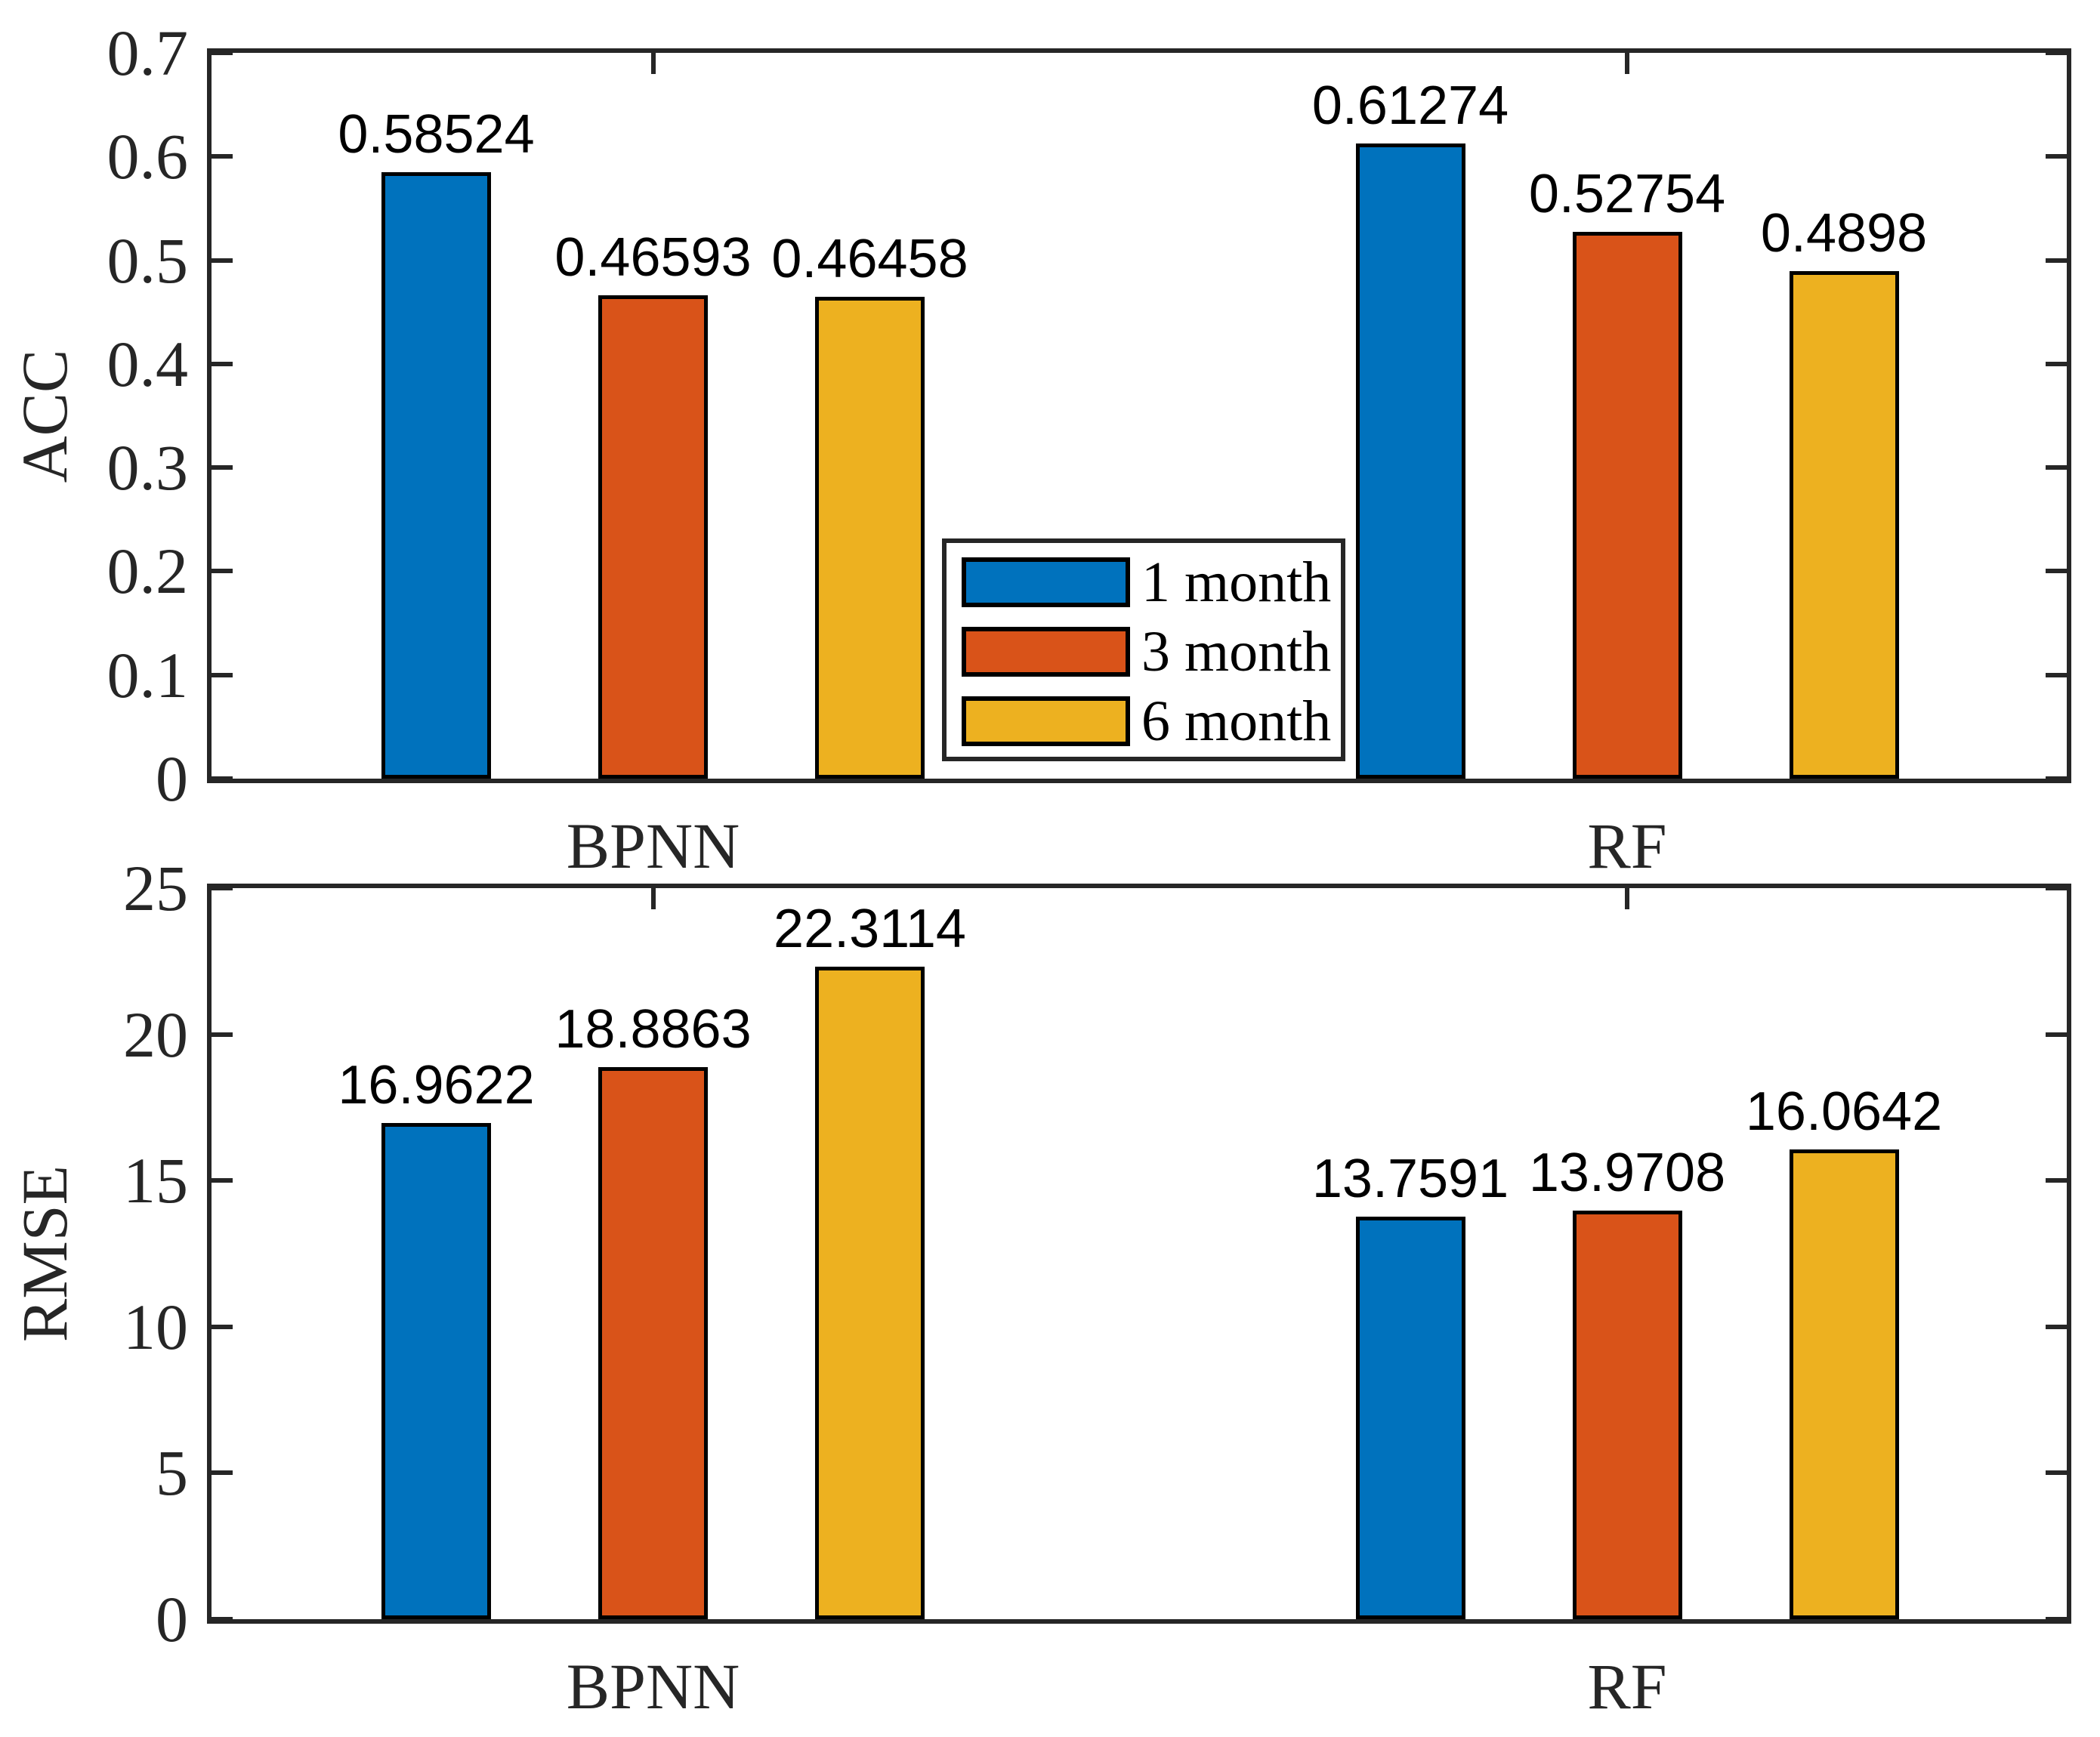 Image resolution: width=2100 pixels, height=1737 pixels. What do you see at coordinates (1046, 721) in the screenshot?
I see `legend-swatch-6-month` at bounding box center [1046, 721].